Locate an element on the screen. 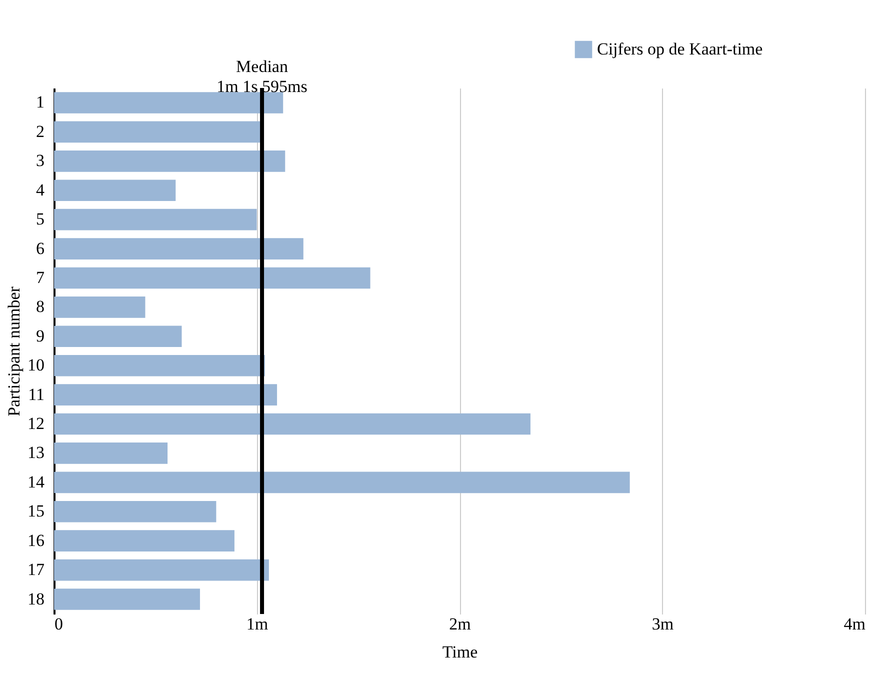  y-tick-label: 12 is located at coordinates (36, 424).